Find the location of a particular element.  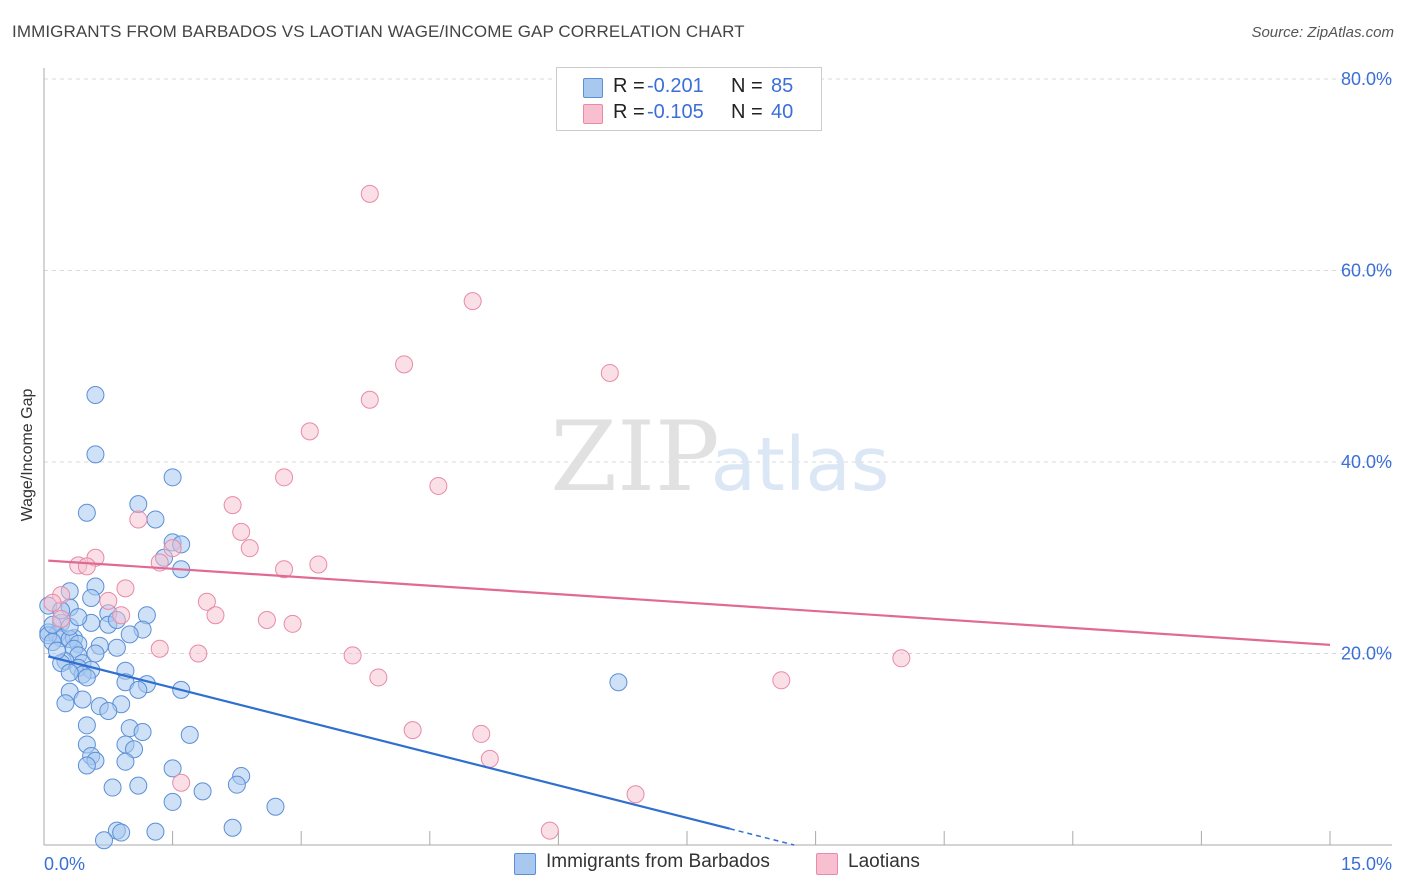

y-tick-label: 60.0% is located at coordinates (1366, 271).